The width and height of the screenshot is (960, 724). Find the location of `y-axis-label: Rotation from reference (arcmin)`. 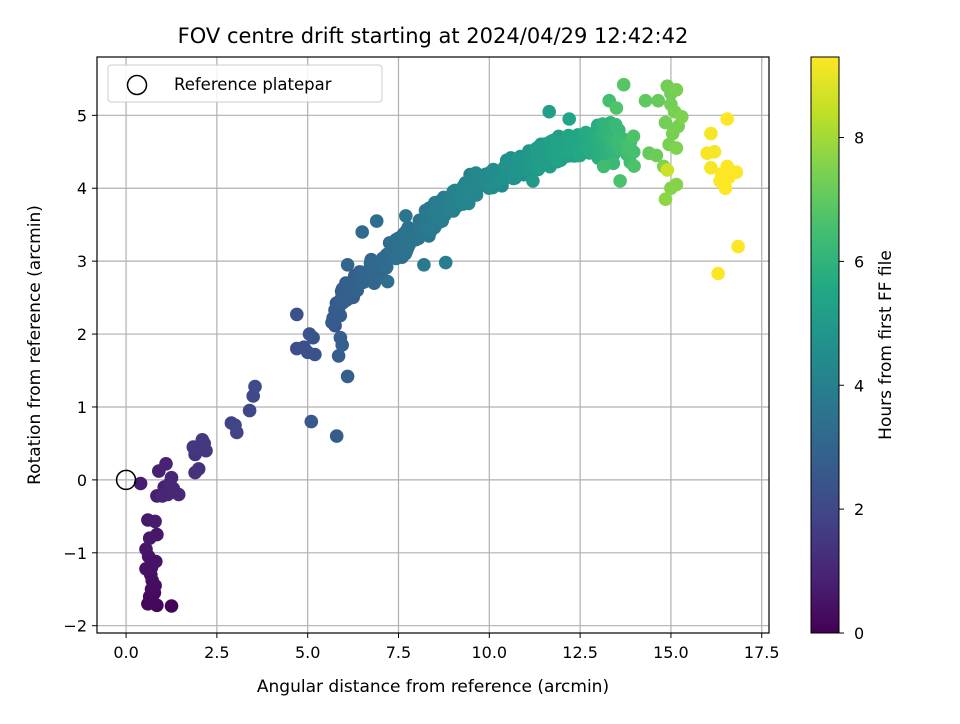

y-axis-label: Rotation from reference (arcmin) is located at coordinates (35, 345).